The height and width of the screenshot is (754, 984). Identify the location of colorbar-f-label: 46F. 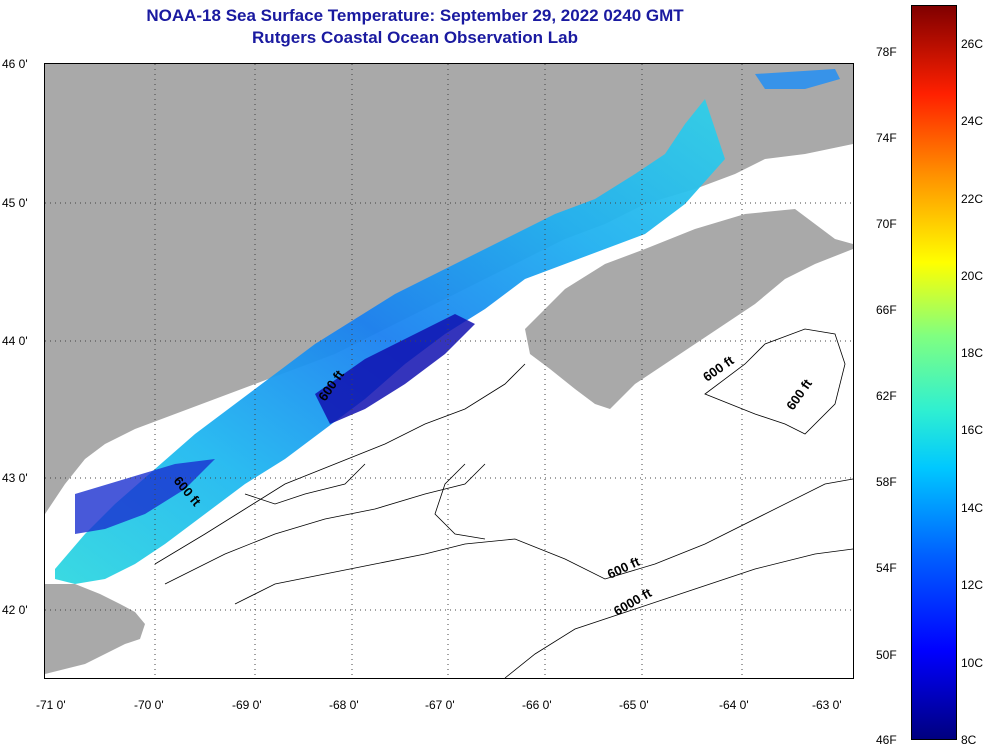
(886, 740).